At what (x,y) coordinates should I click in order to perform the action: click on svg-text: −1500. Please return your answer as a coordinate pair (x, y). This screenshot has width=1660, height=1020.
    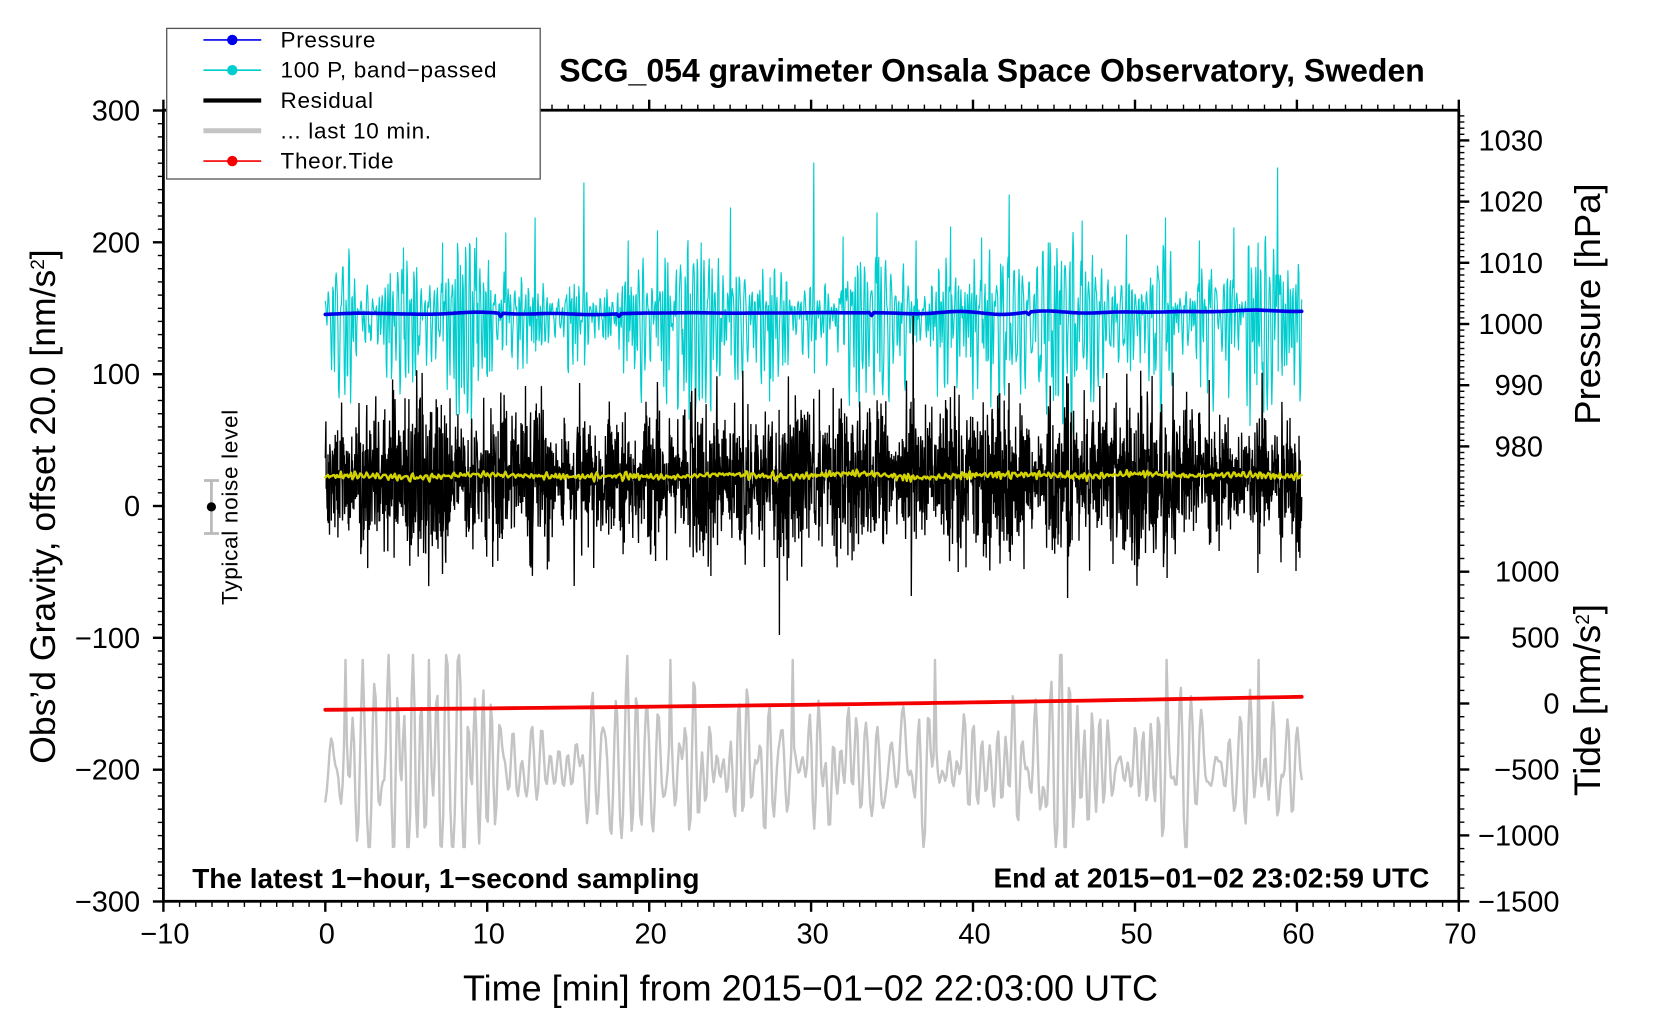
    Looking at the image, I should click on (1518, 902).